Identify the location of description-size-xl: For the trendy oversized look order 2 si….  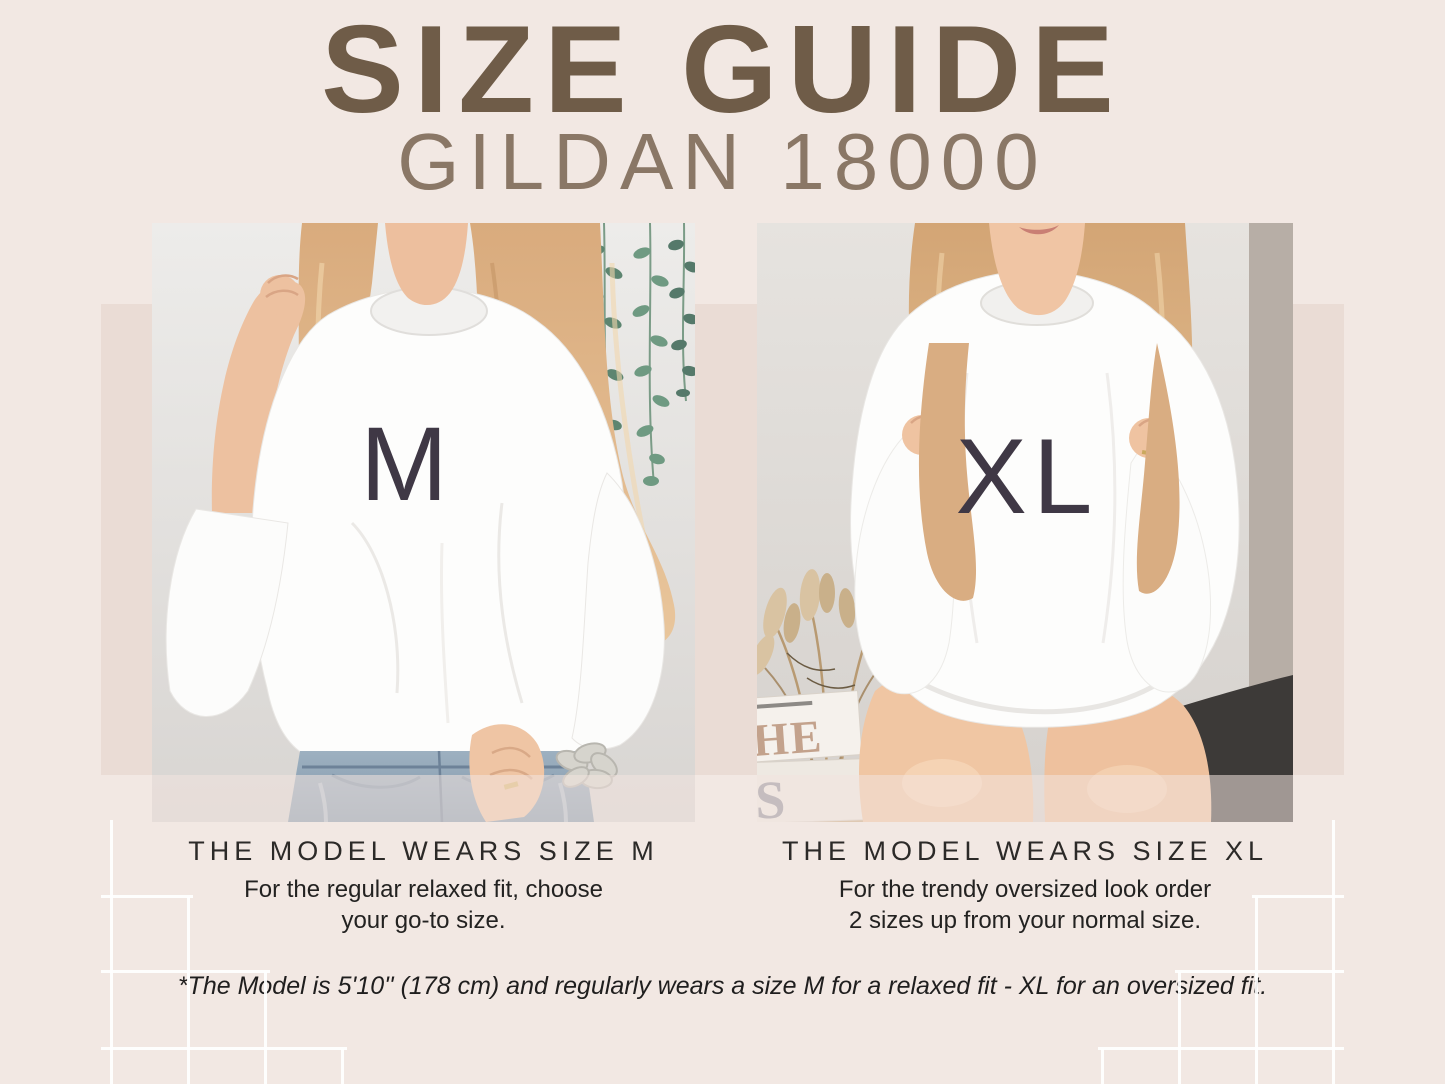
(1025, 905).